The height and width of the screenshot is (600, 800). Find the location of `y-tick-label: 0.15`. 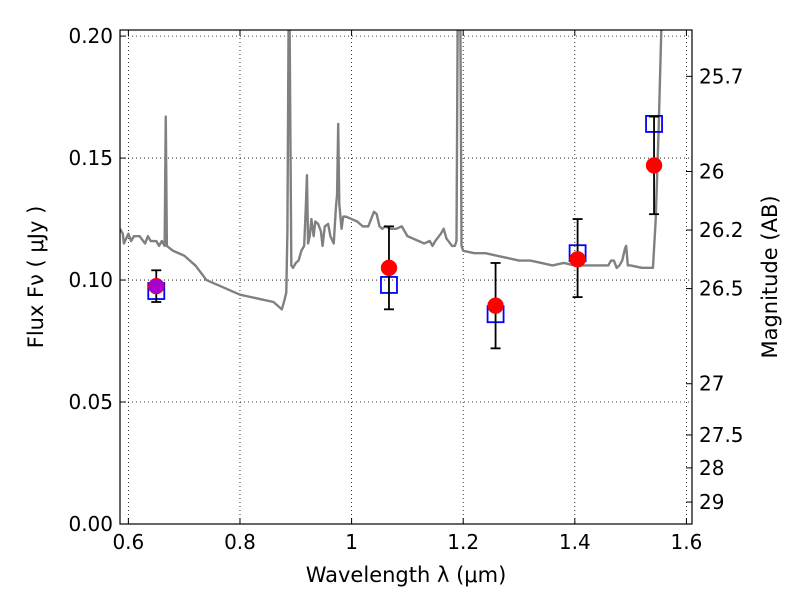

y-tick-label: 0.15 is located at coordinates (90, 158).